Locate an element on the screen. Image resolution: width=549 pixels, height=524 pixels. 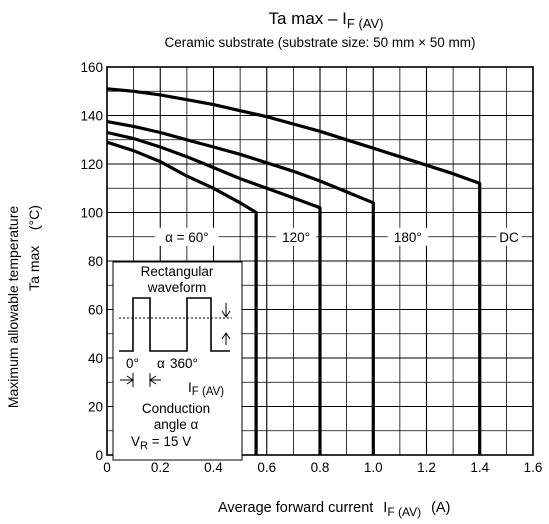
inset-title-line1: Rectangular is located at coordinates (177, 271).